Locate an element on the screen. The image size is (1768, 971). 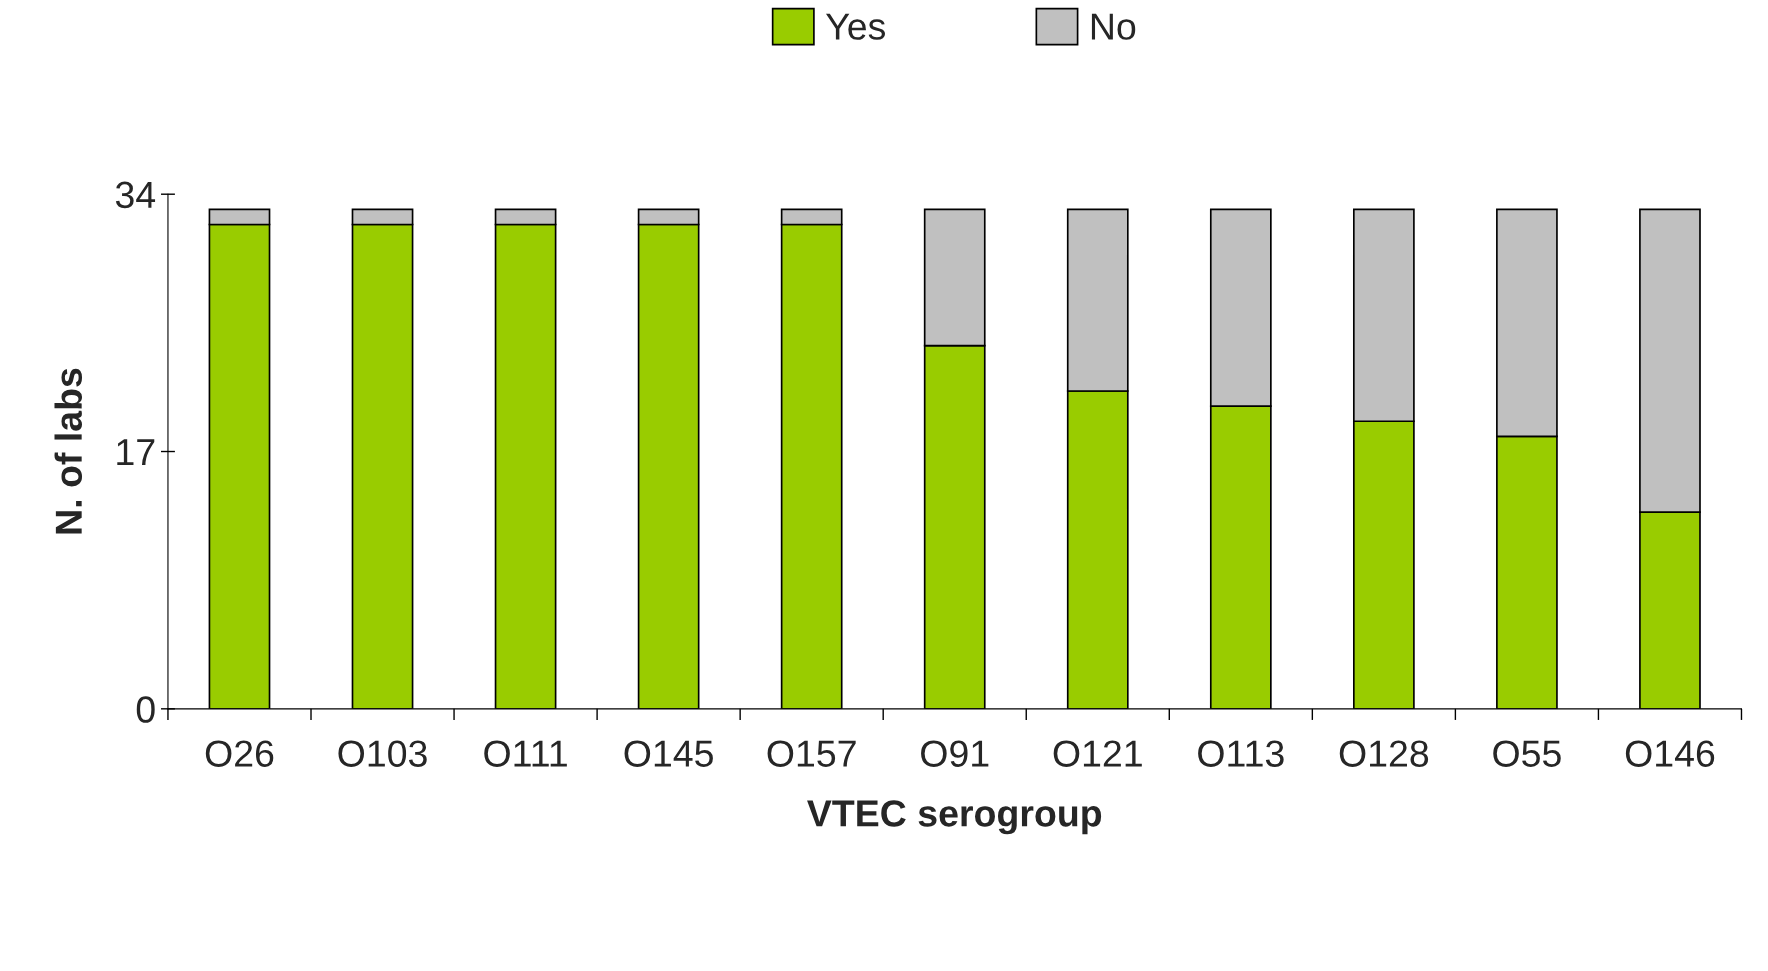
x-tick-label: O26 is located at coordinates (239, 753).